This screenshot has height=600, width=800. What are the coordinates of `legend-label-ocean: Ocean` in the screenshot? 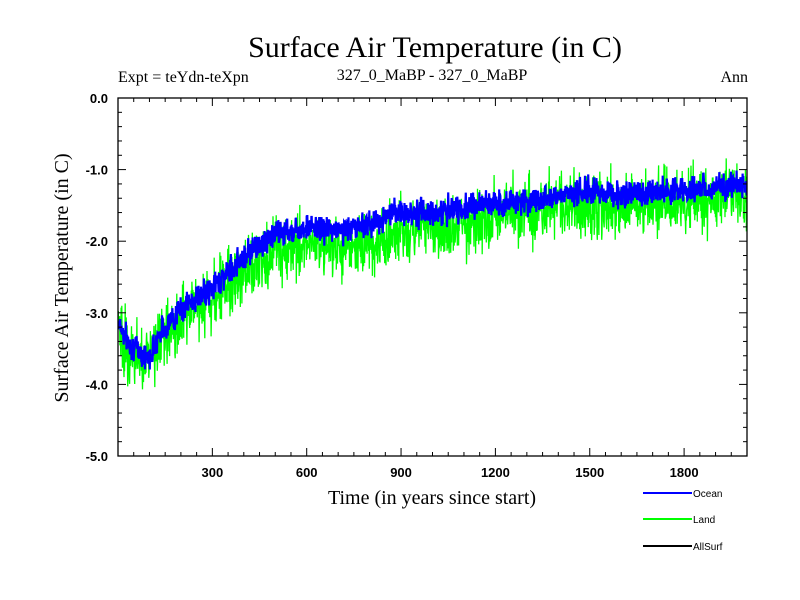 It's located at (707, 494).